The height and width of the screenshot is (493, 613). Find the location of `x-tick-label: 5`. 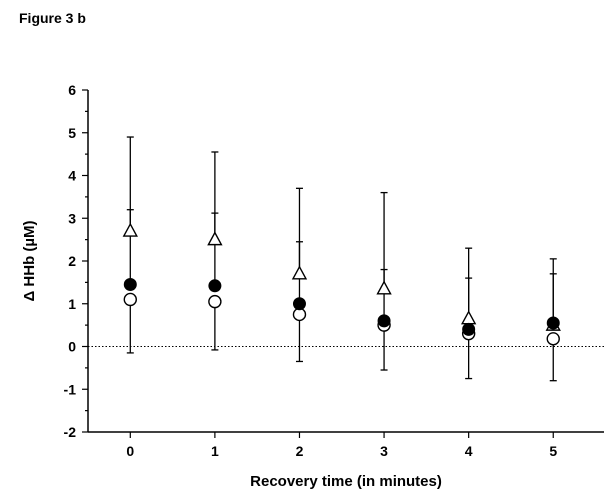

x-tick-label: 5 is located at coordinates (553, 451).